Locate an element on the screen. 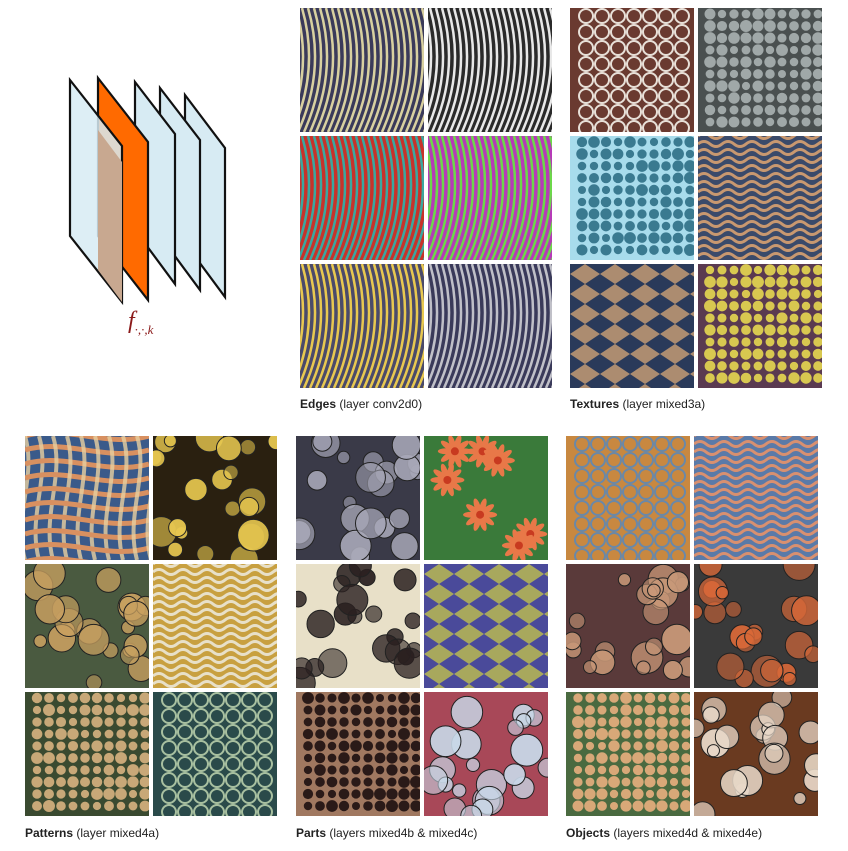  objects-grid is located at coordinates (692, 626).